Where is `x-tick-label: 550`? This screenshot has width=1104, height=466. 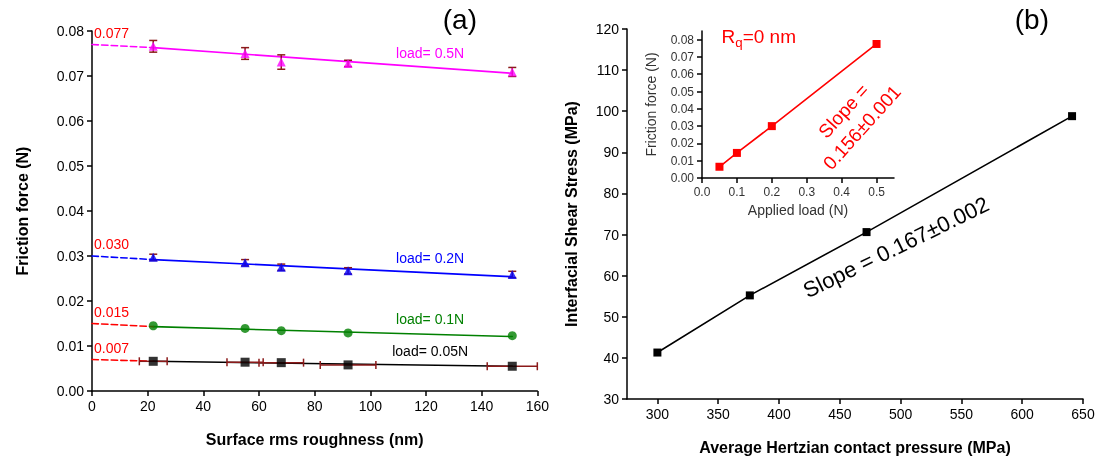 x-tick-label: 550 is located at coordinates (961, 414).